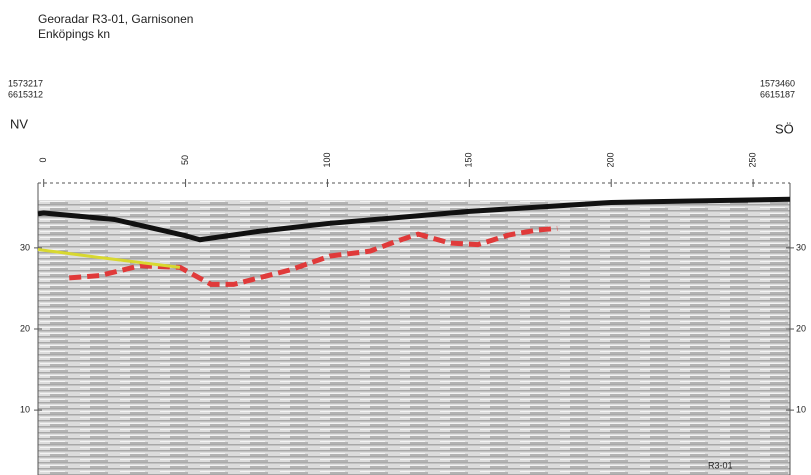  What do you see at coordinates (469, 159) in the screenshot?
I see `x-tick-label: 150` at bounding box center [469, 159].